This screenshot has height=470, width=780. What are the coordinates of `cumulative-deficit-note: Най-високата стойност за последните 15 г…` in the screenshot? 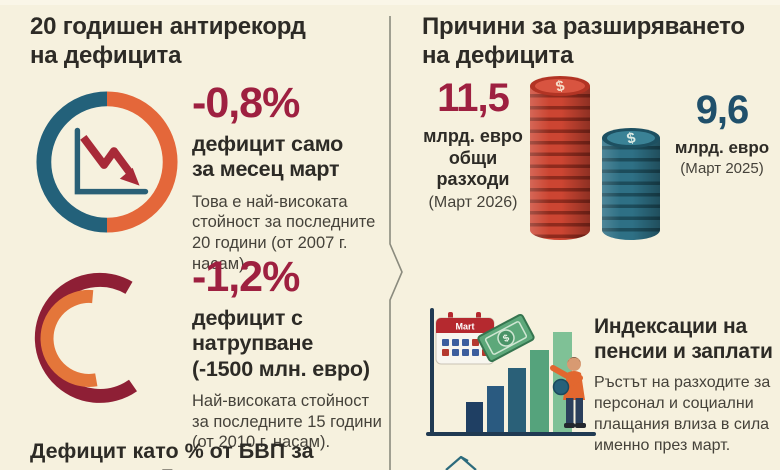 It's located at (287, 422).